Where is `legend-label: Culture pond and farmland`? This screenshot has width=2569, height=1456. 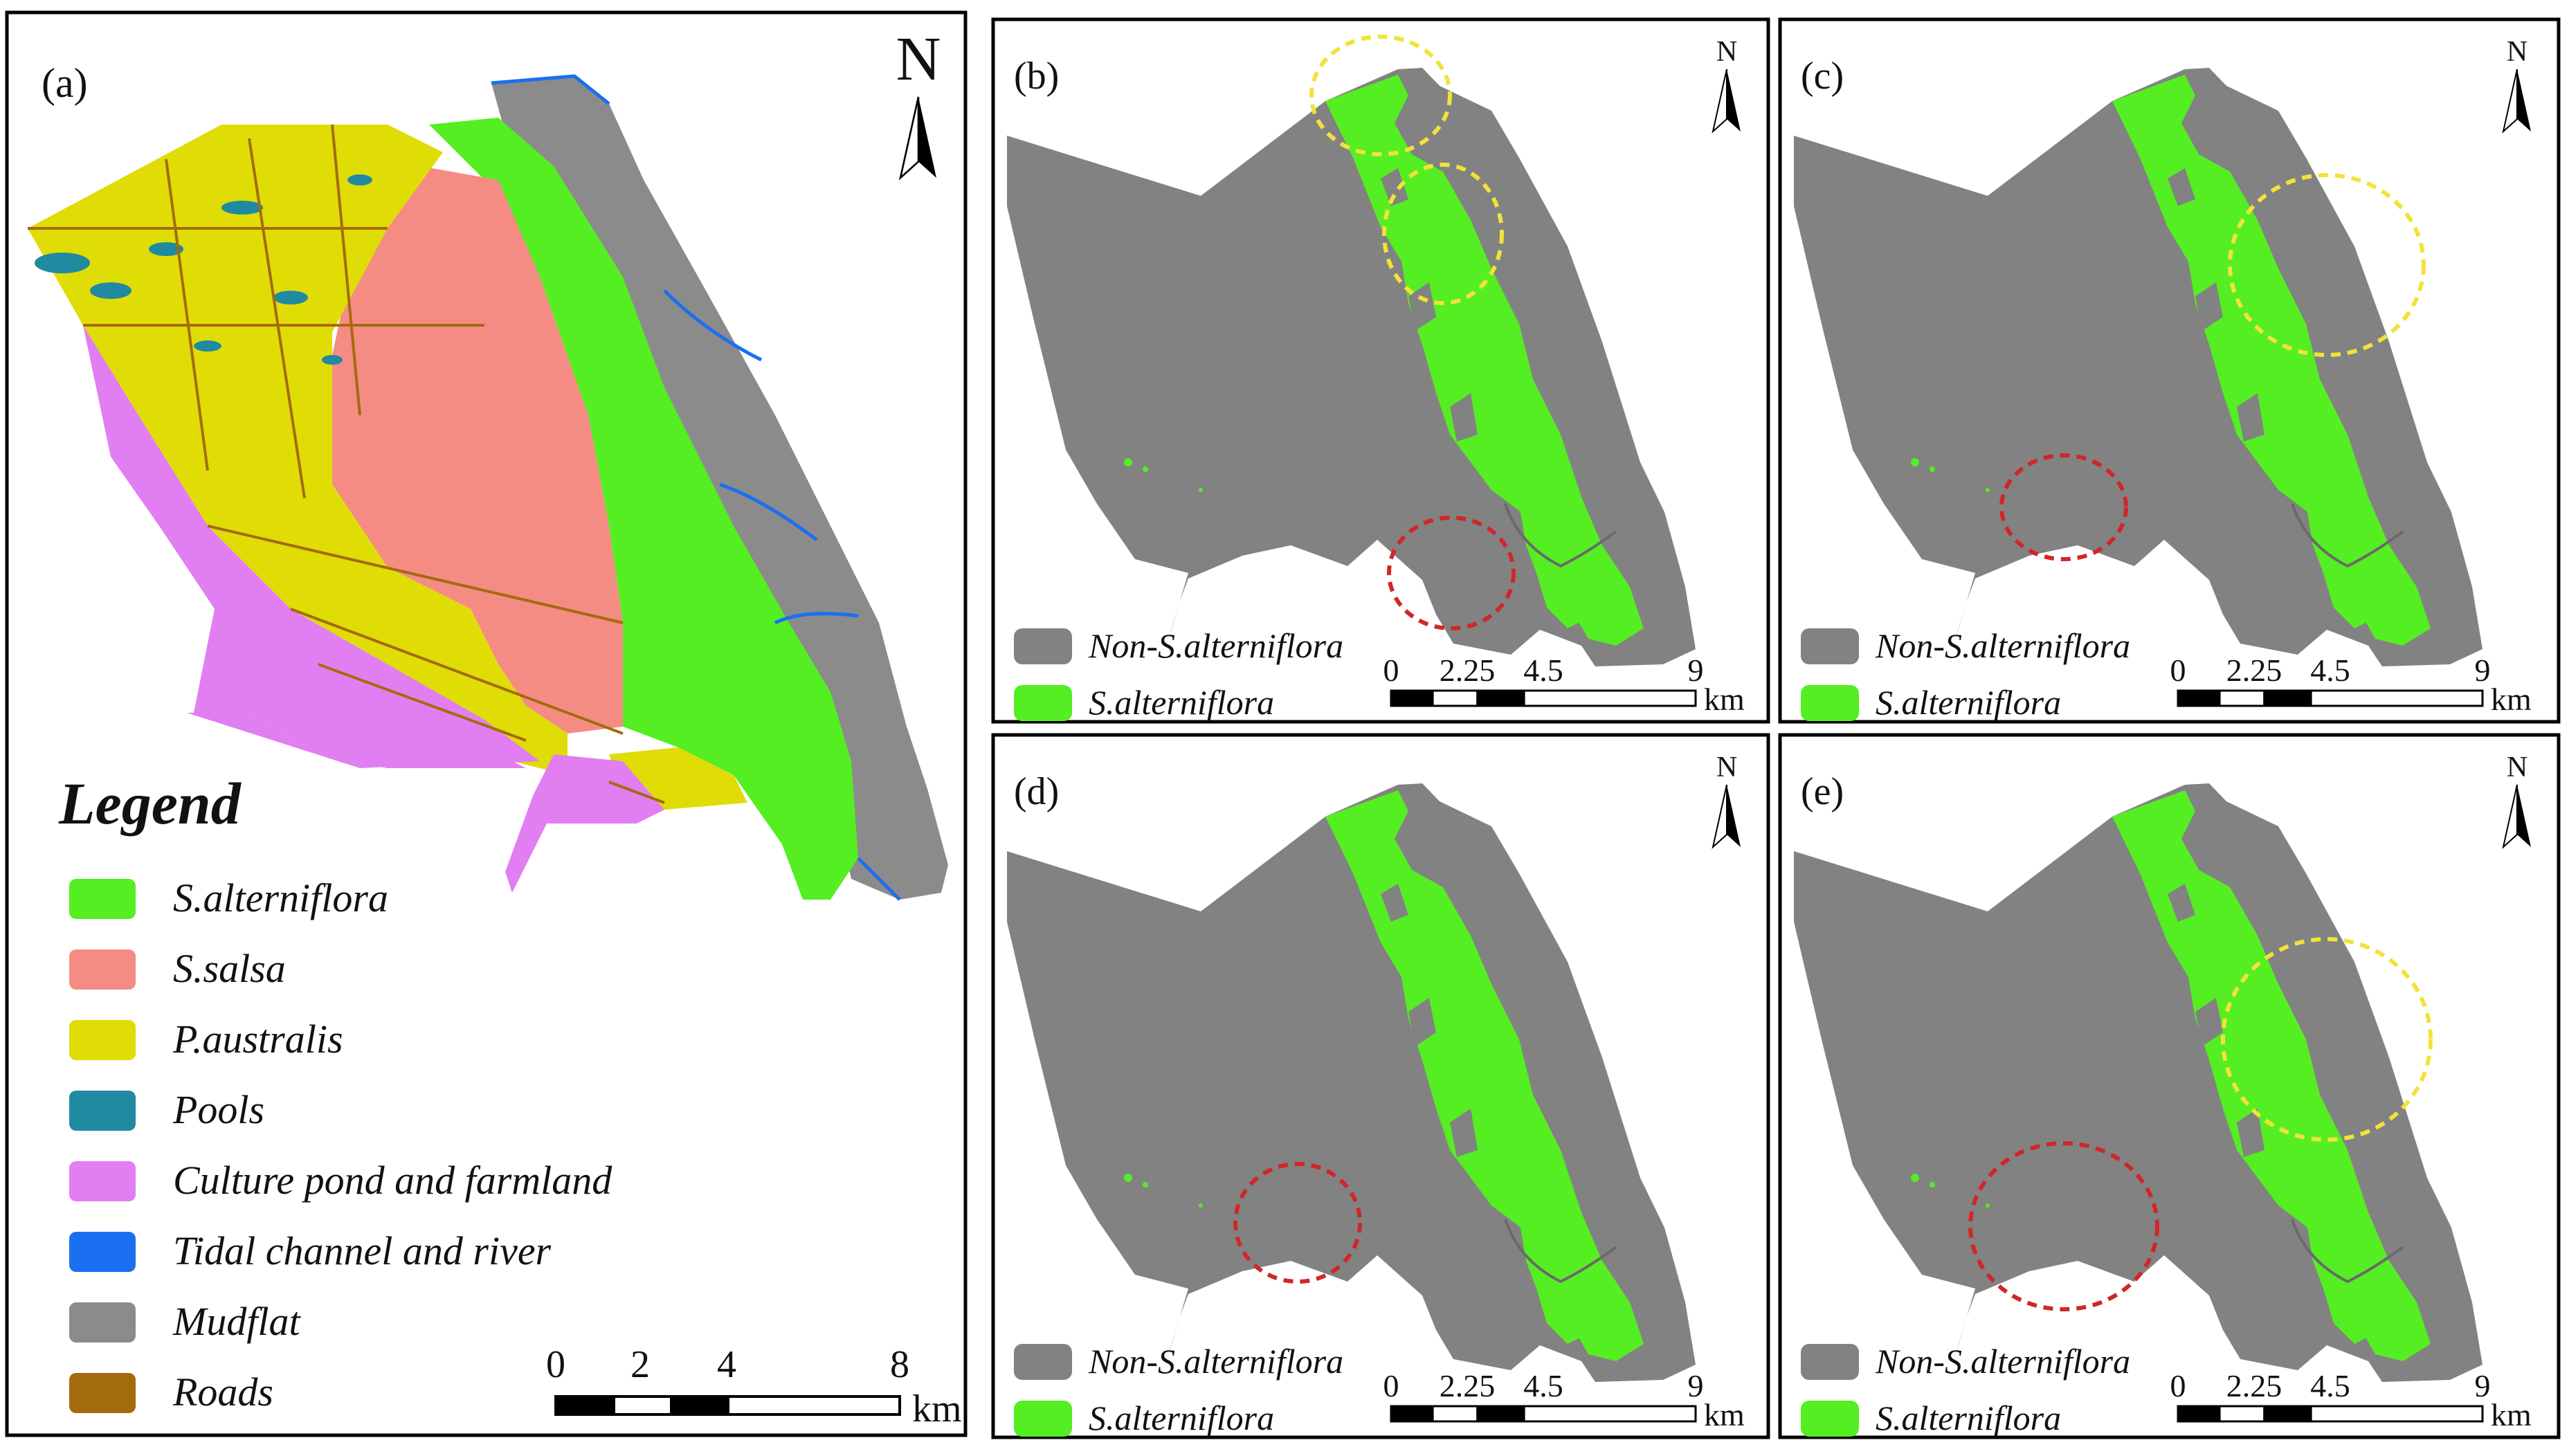 legend-label: Culture pond and farmland is located at coordinates (393, 1180).